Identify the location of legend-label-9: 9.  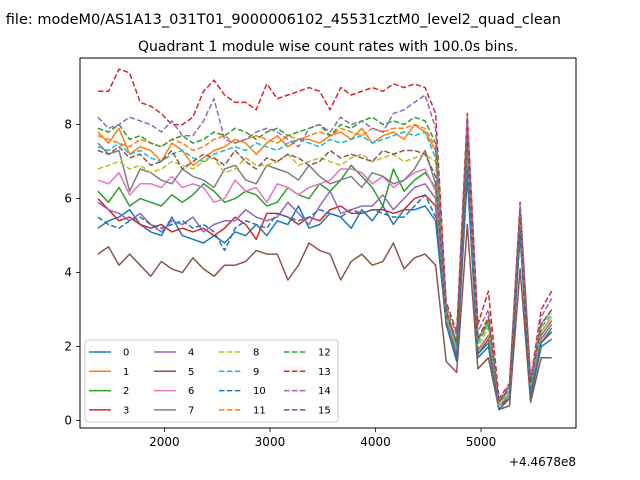
(256, 372).